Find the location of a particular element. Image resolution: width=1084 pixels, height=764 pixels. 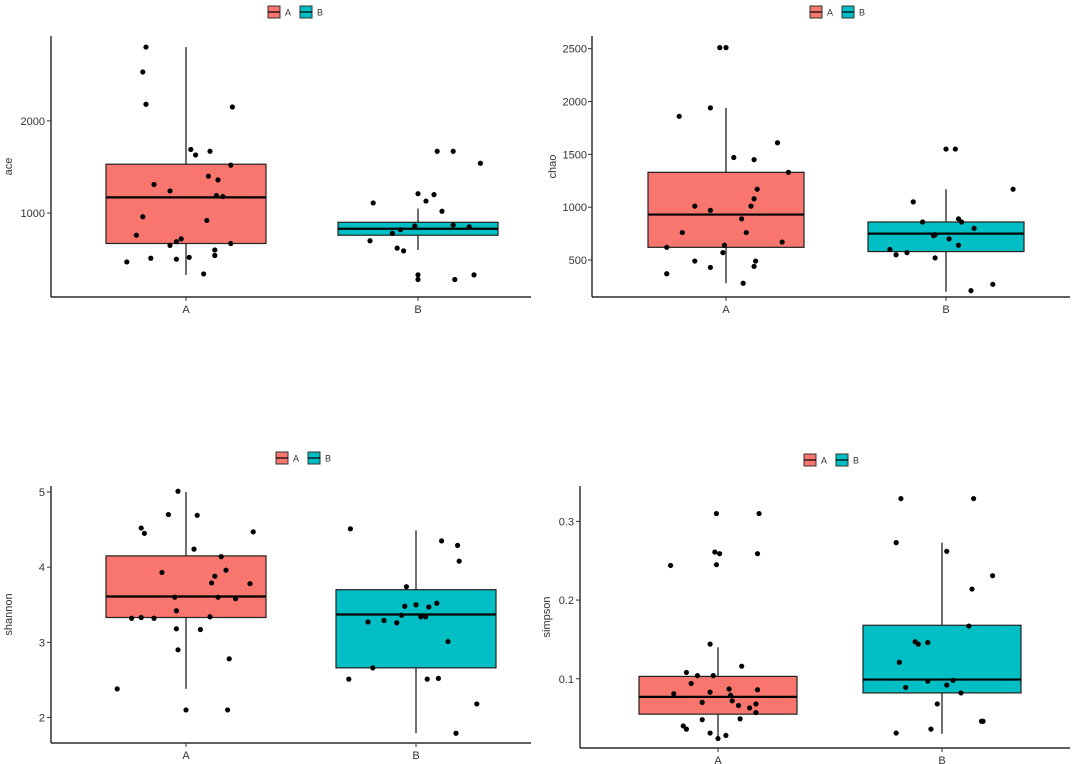

legend-label-B: B is located at coordinates (856, 461).